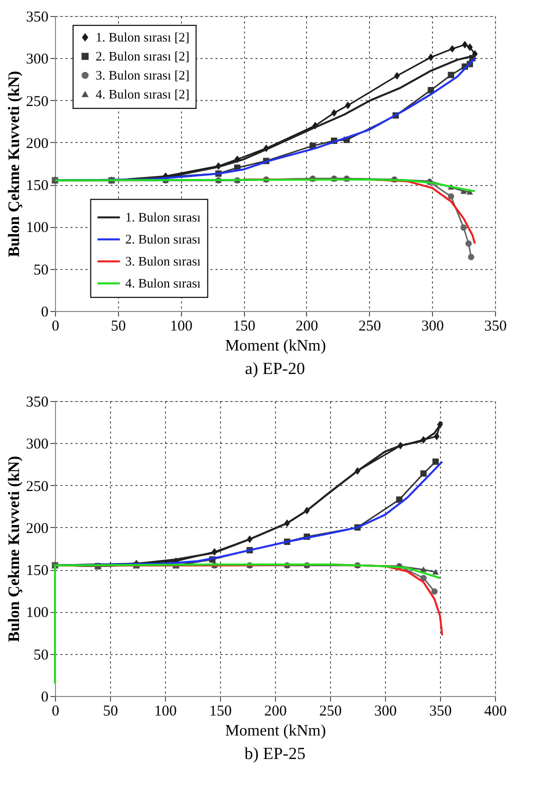 This screenshot has width=558, height=809. Describe the element at coordinates (143, 94) in the screenshot. I see `legend-label: 4. Bulon sırası [2]` at that location.